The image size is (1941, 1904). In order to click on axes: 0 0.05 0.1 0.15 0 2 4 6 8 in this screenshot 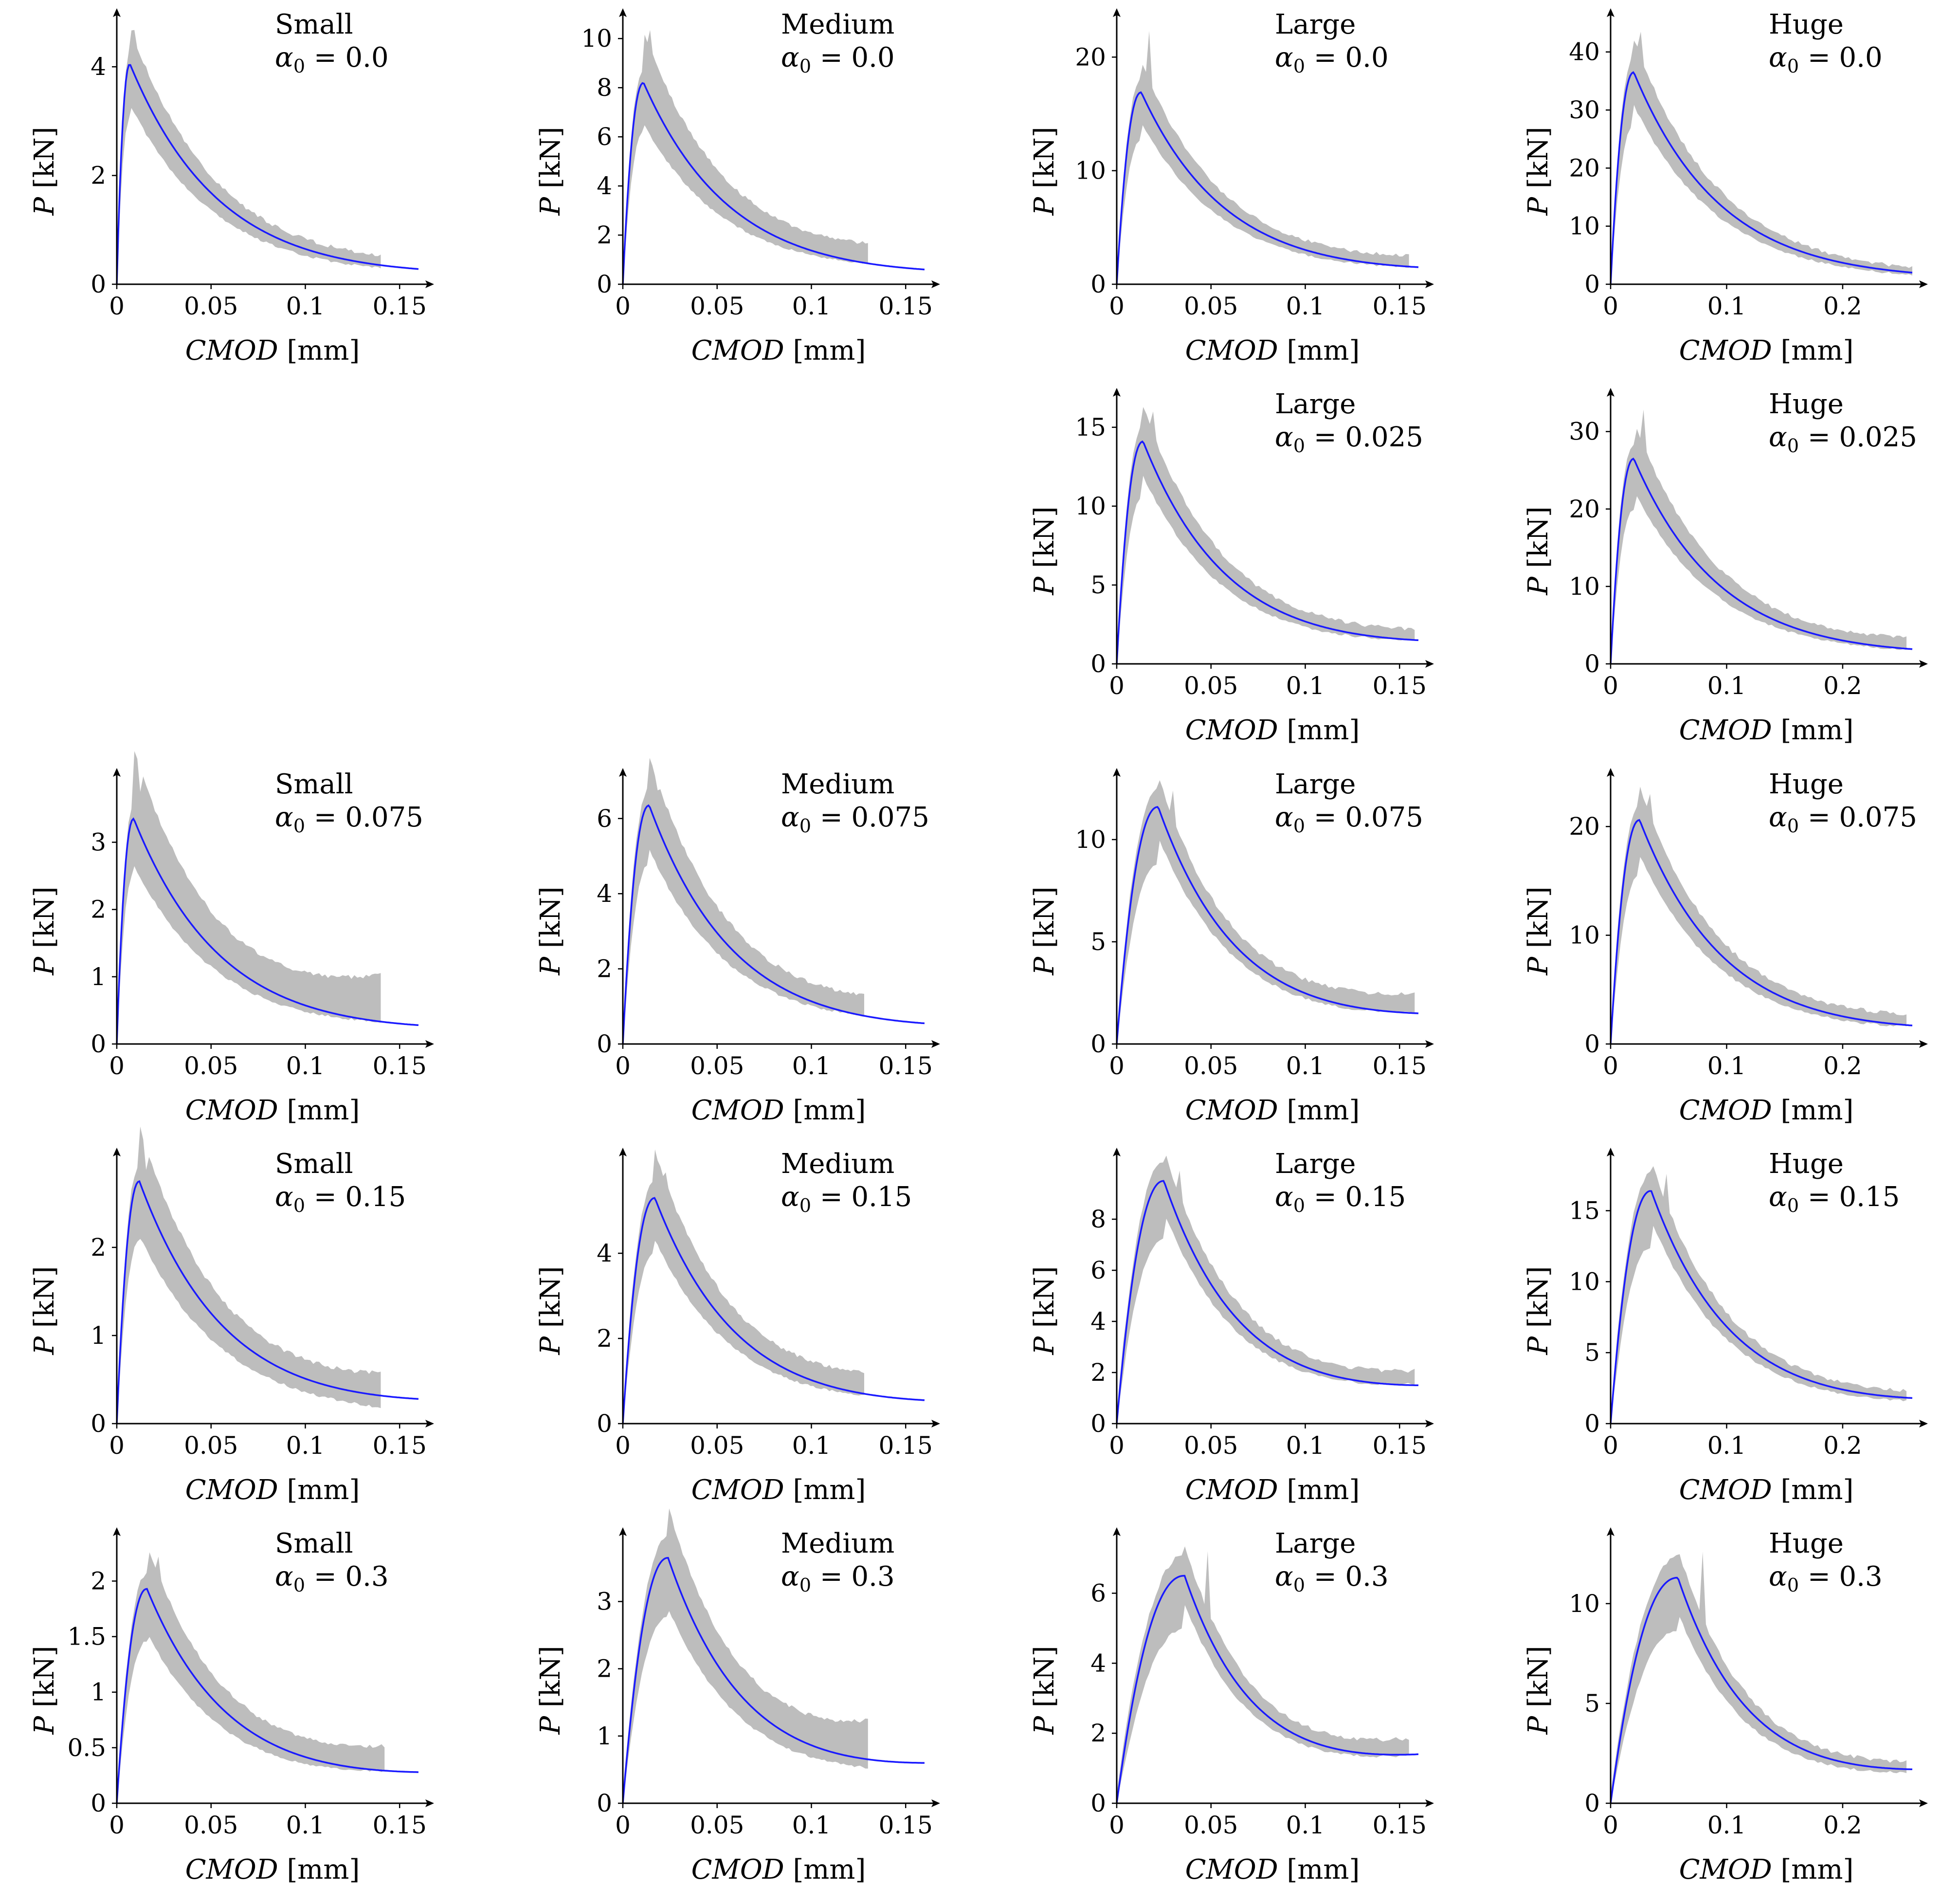, I will do `click(1262, 1304)`.